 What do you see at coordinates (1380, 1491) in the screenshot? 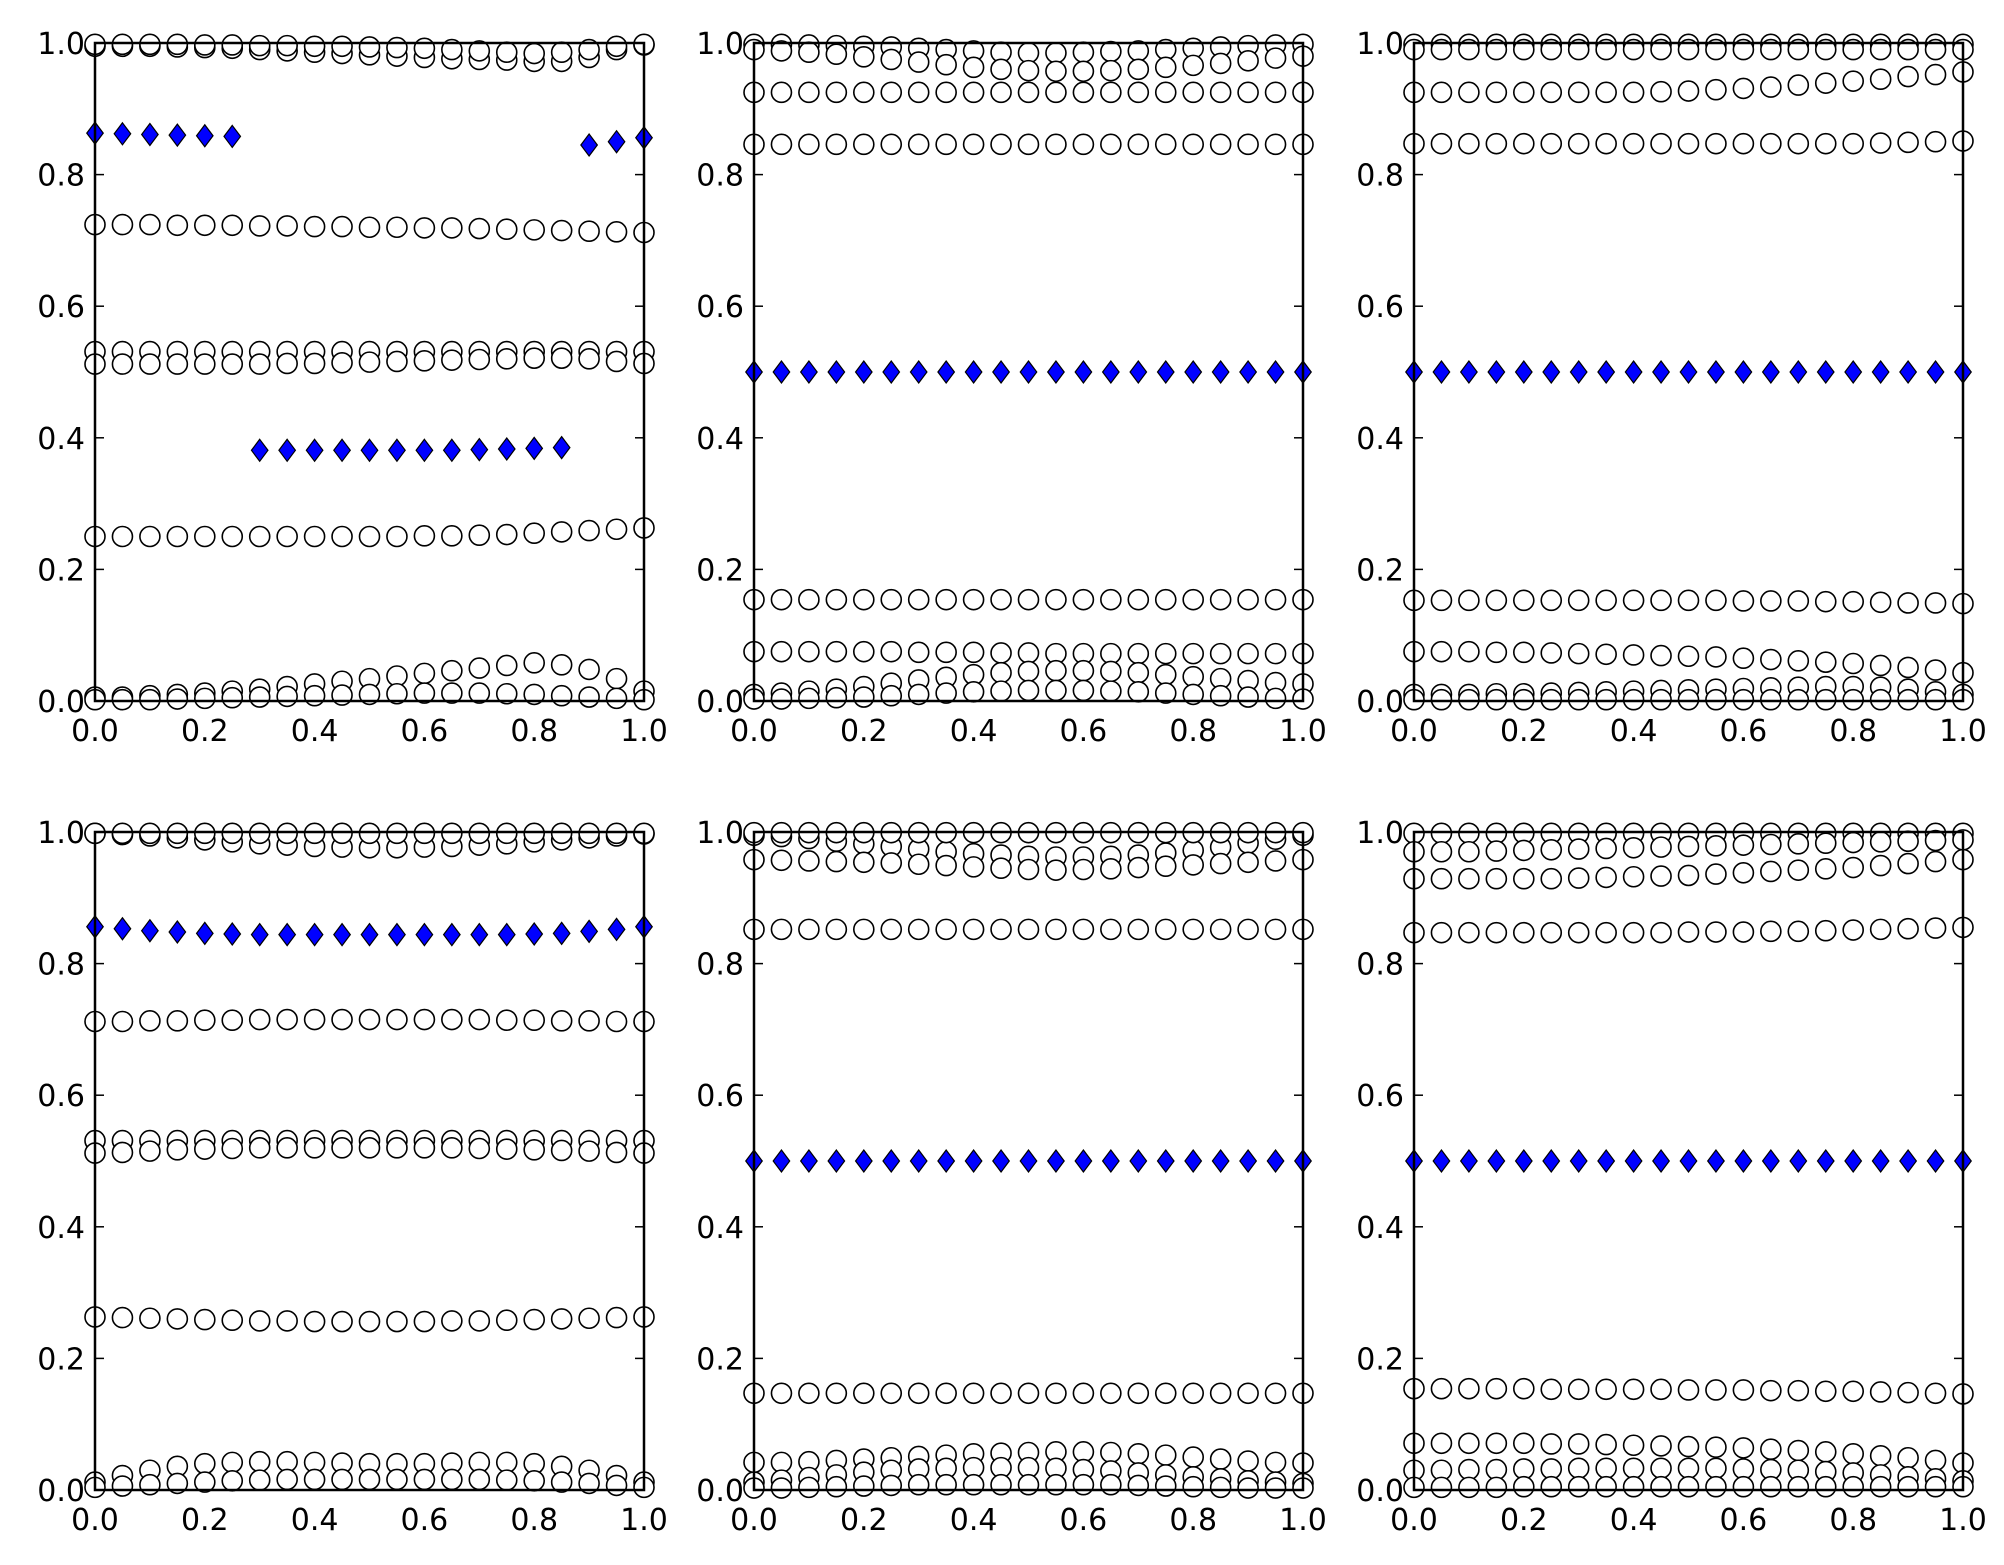
I see `y-tick-label: 0.0` at bounding box center [1380, 1491].